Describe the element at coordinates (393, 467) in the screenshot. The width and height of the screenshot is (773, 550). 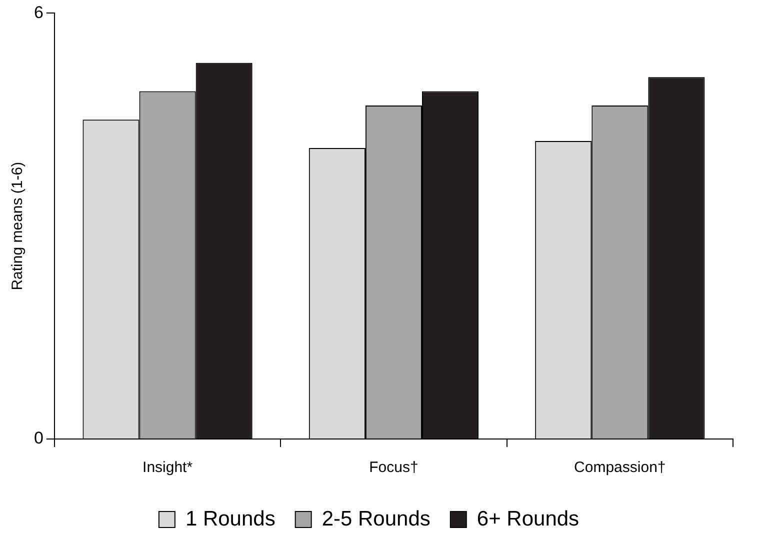
I see `x-tick-label: Focus†` at that location.